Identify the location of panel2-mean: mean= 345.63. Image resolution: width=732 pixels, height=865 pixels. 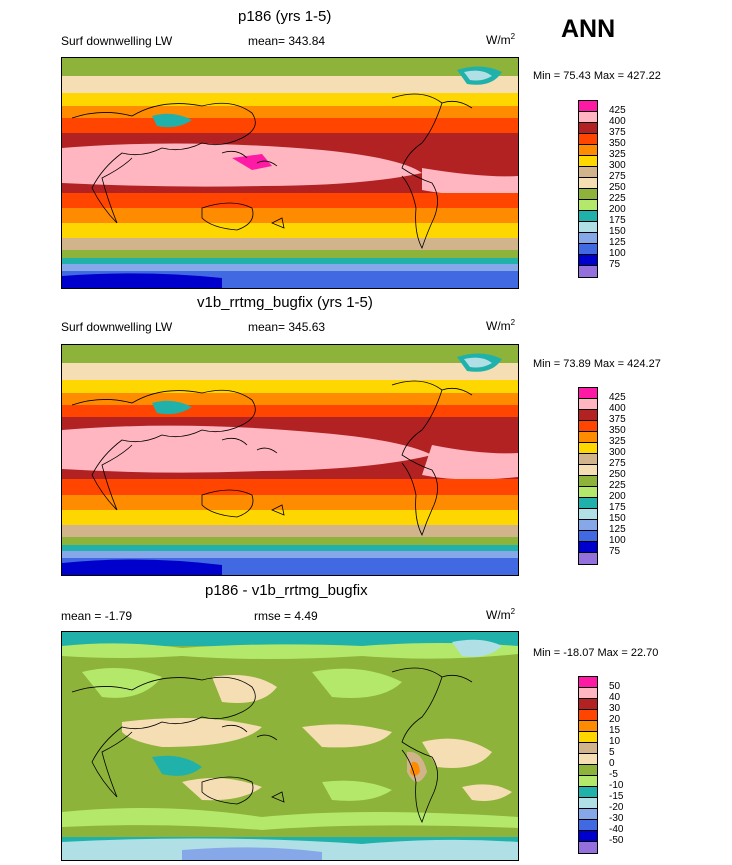
(287, 327).